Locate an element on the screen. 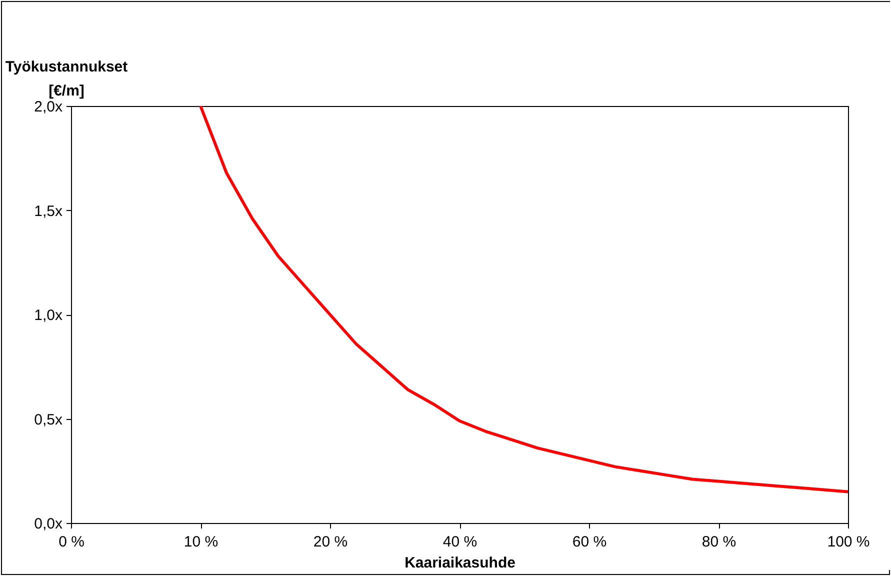 The height and width of the screenshot is (576, 891). x-tick-label: 60 % is located at coordinates (589, 542).